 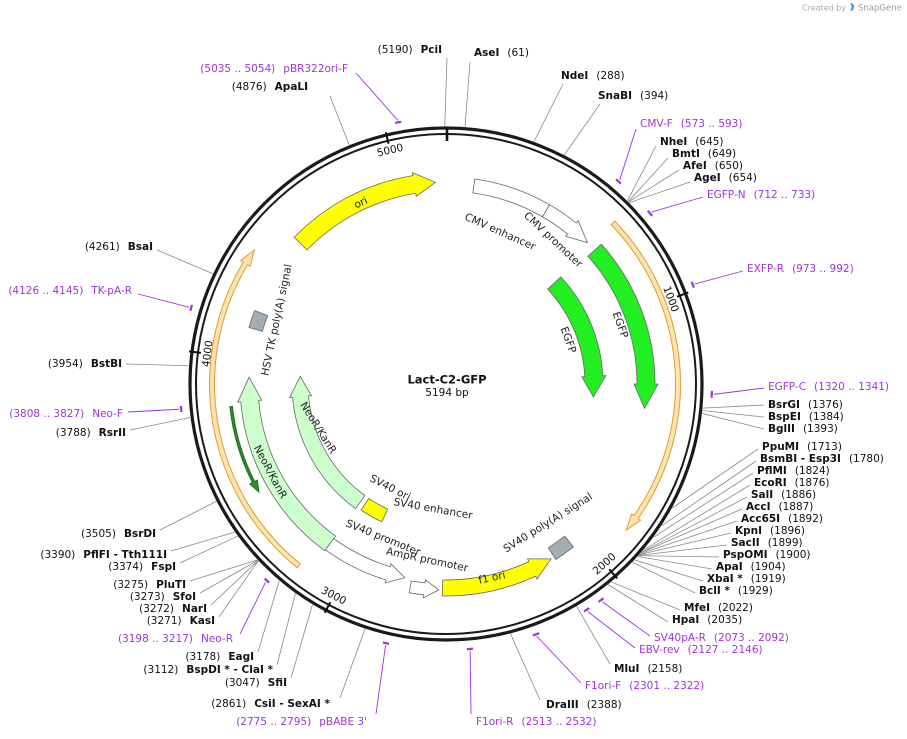 I want to click on brand-logo, so click(x=852, y=7).